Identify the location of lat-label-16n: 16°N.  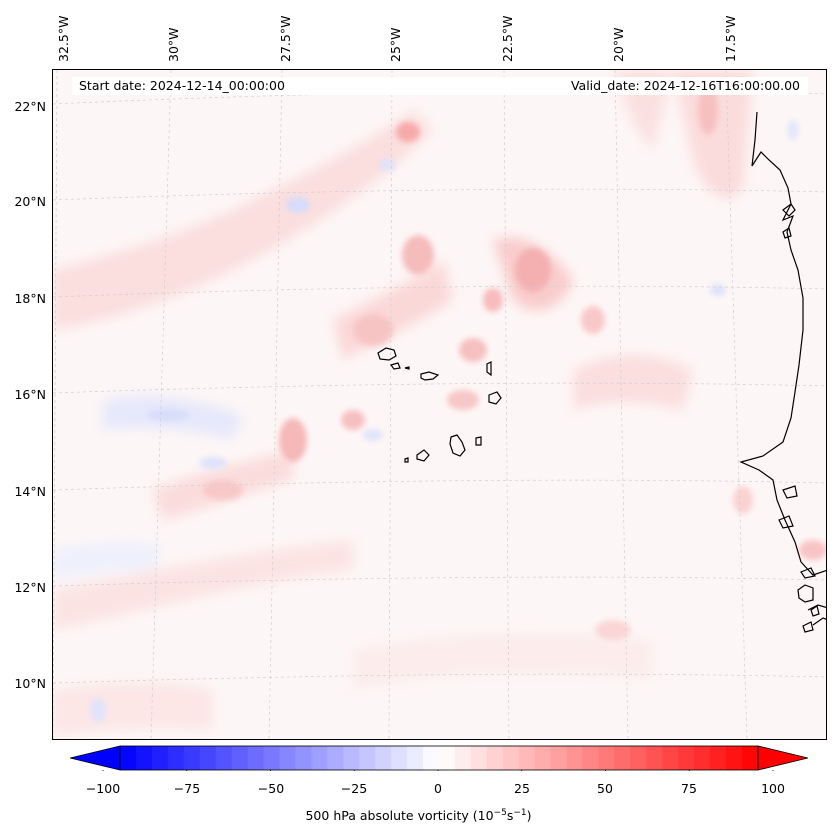
(30, 394).